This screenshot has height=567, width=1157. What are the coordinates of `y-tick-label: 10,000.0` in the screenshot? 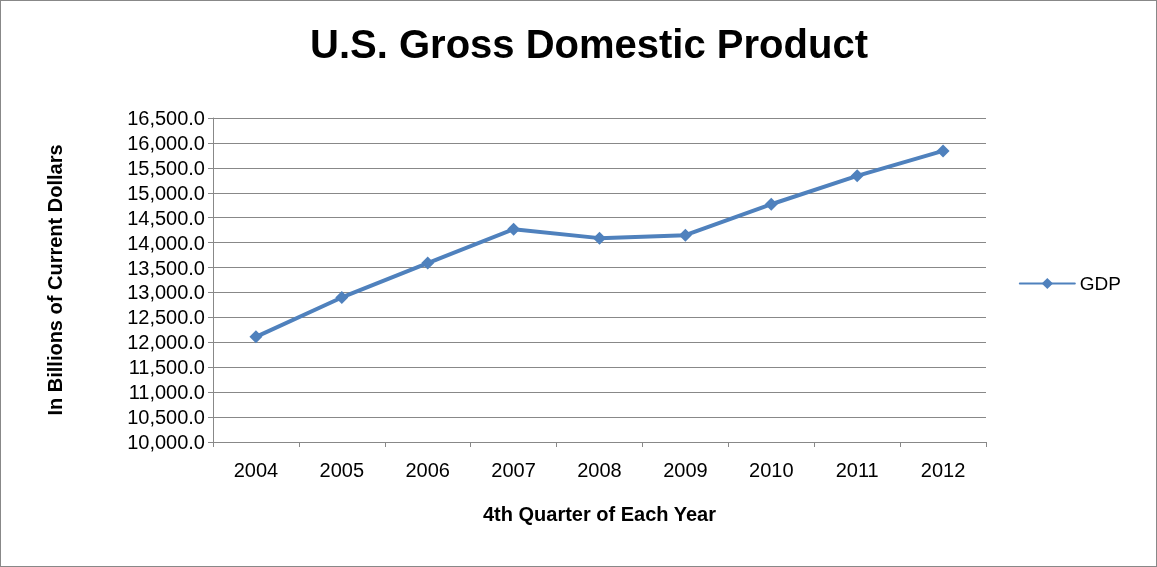 It's located at (166, 442).